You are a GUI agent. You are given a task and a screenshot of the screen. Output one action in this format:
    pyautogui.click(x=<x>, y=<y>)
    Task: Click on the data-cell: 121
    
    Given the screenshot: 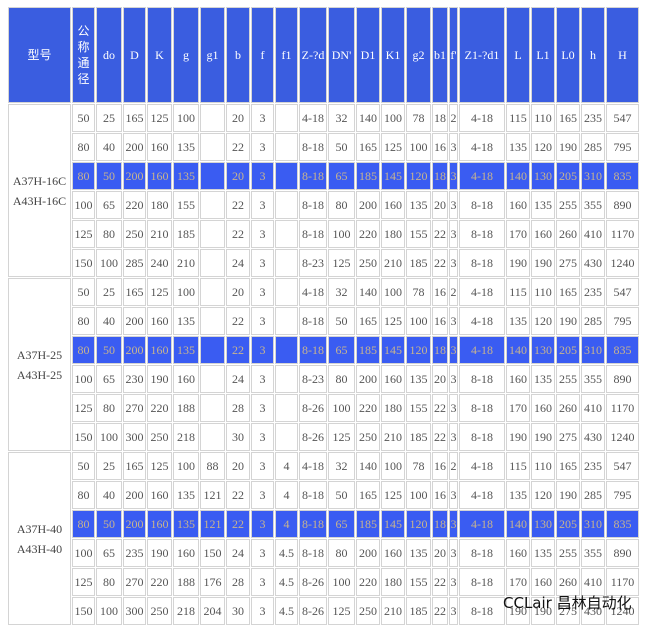 What is the action you would take?
    pyautogui.click(x=212, y=524)
    